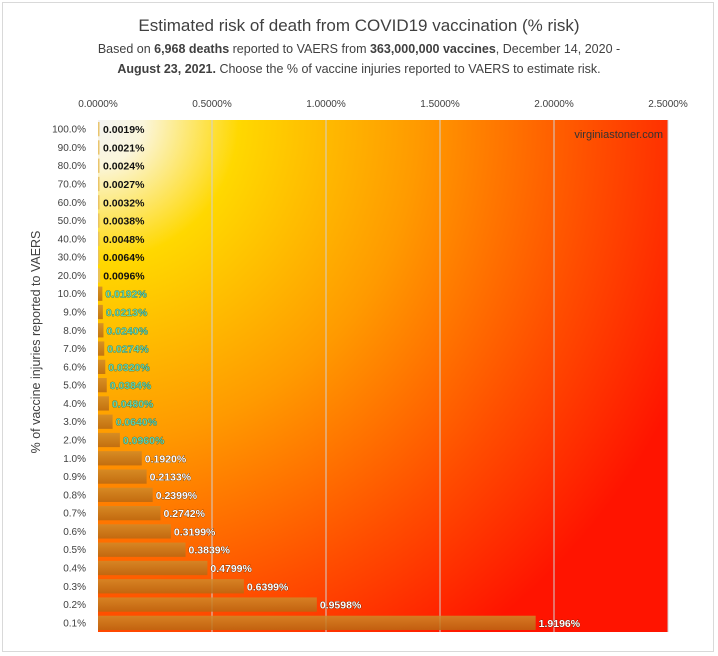  What do you see at coordinates (74, 367) in the screenshot?
I see `y-tick-label: 6.0%` at bounding box center [74, 367].